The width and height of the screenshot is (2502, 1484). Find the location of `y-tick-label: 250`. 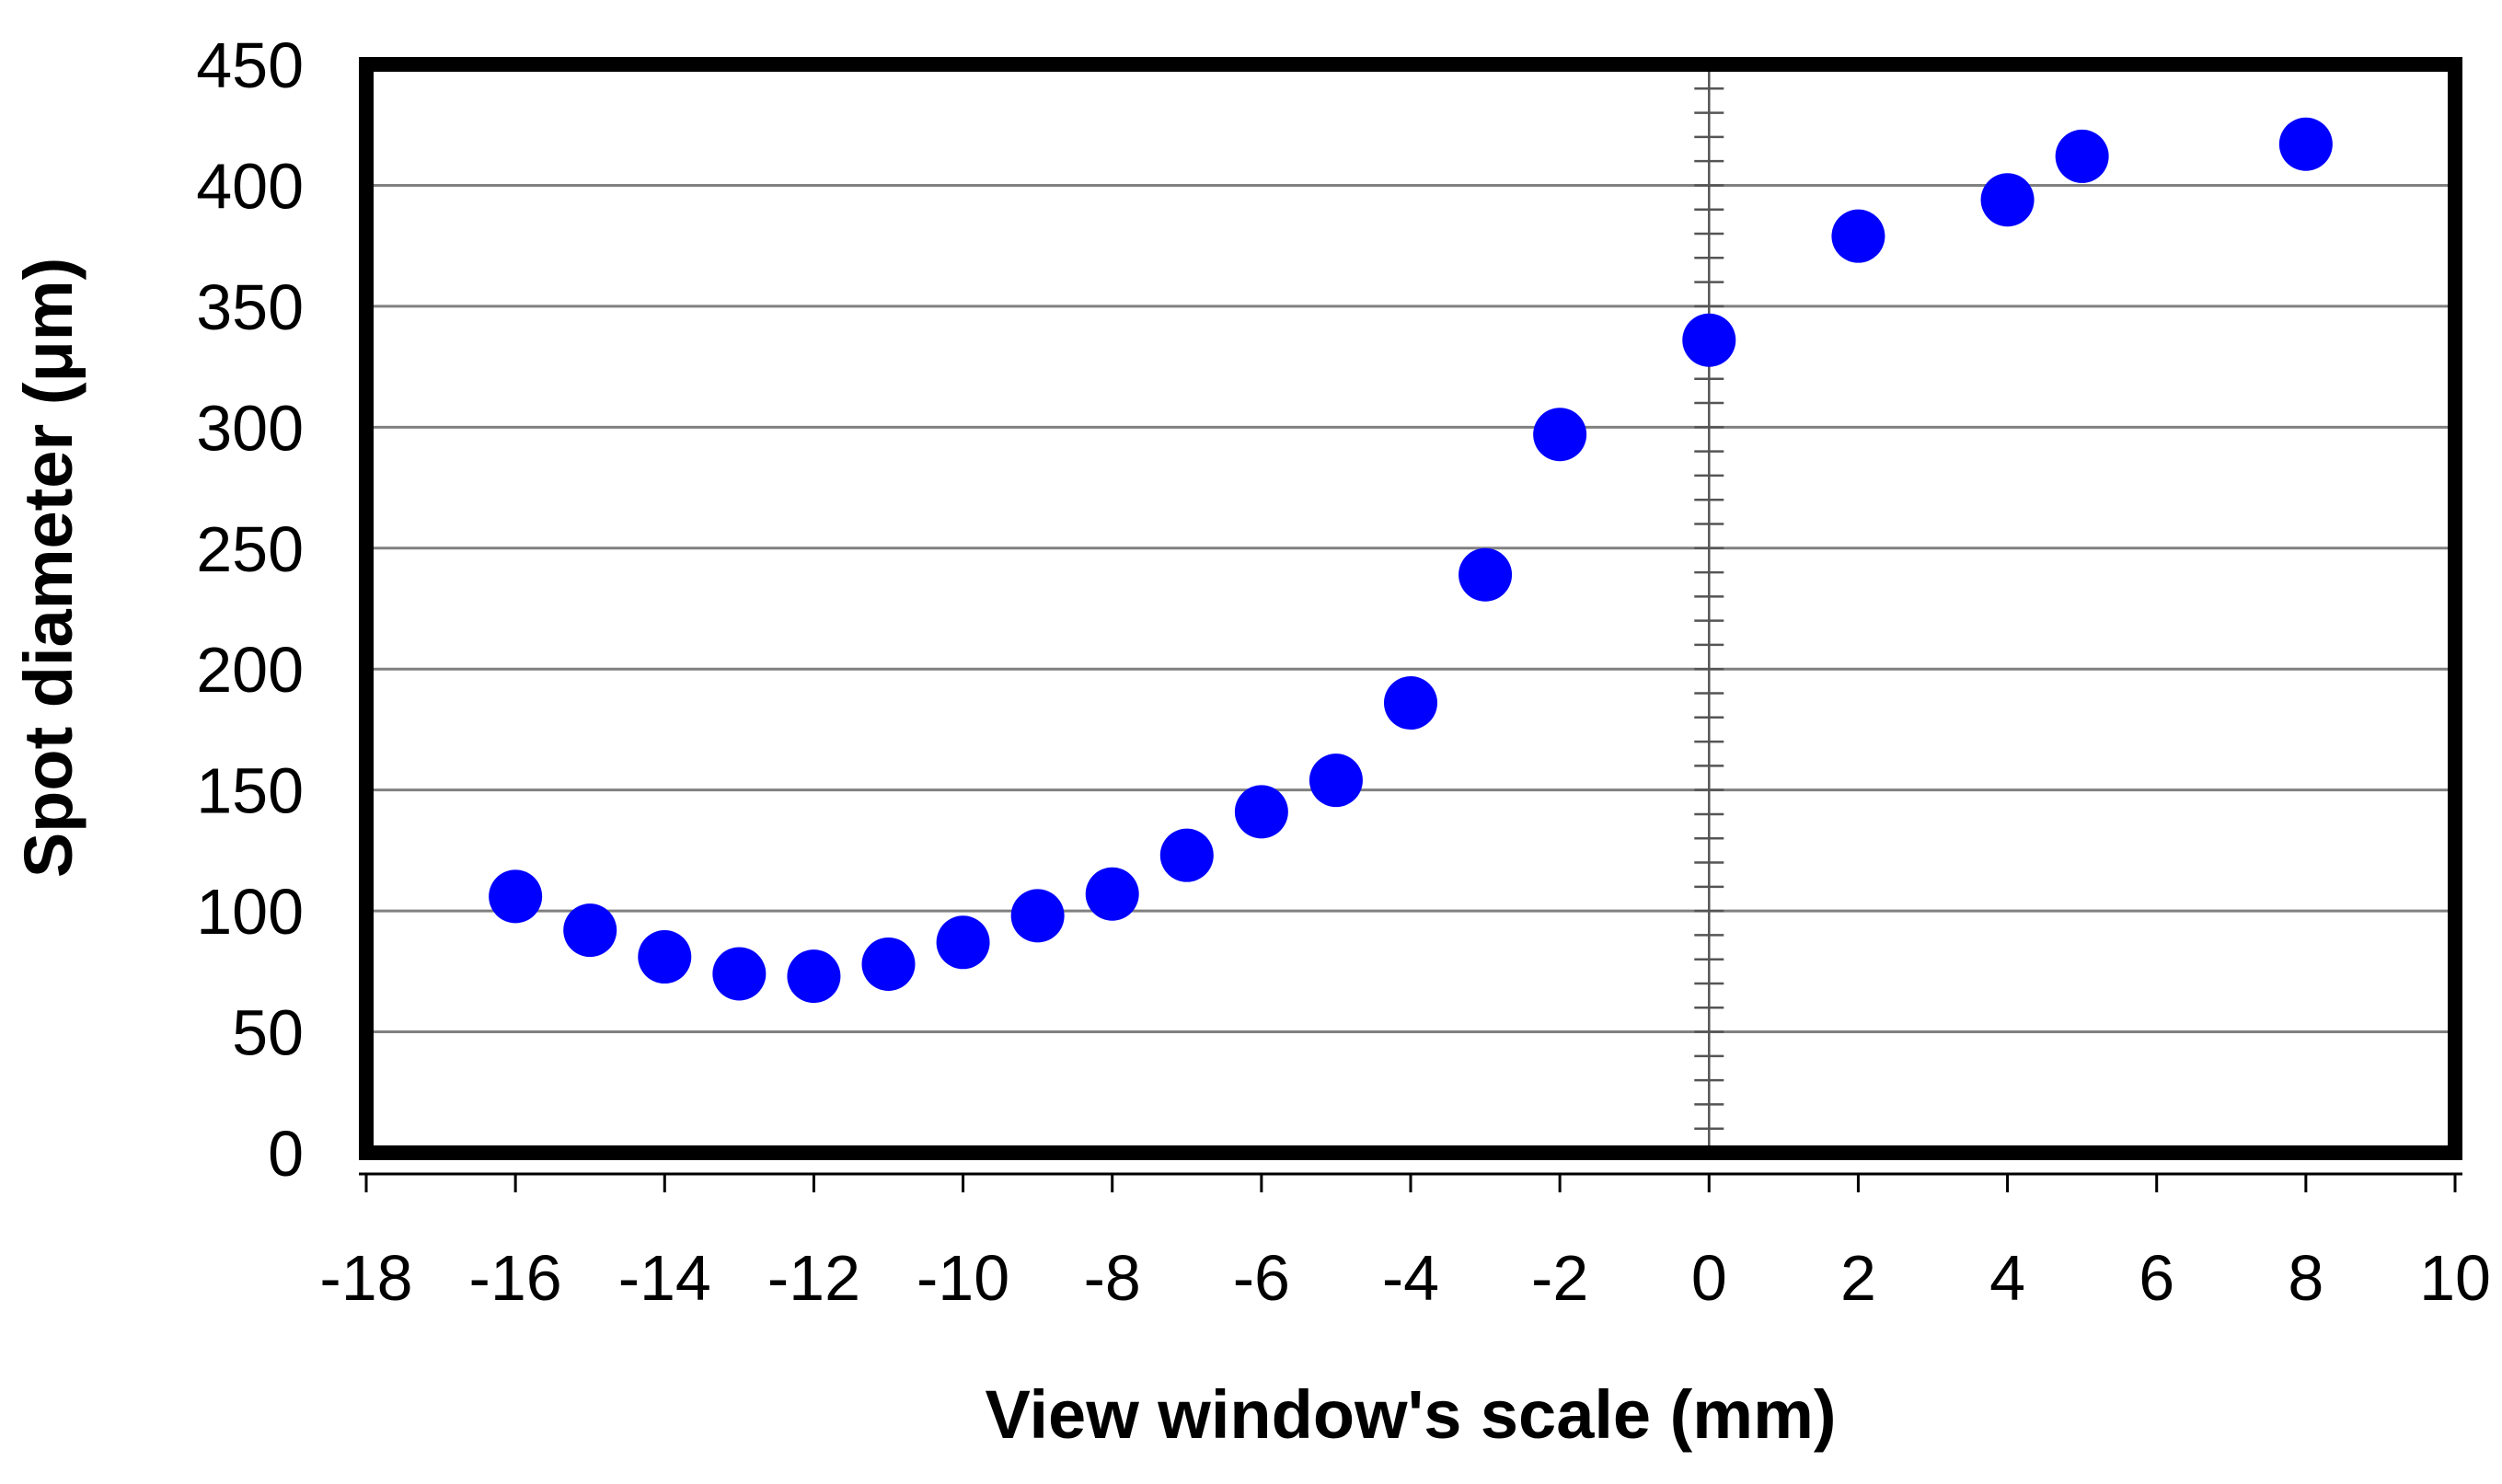

y-tick-label: 250 is located at coordinates (250, 549).